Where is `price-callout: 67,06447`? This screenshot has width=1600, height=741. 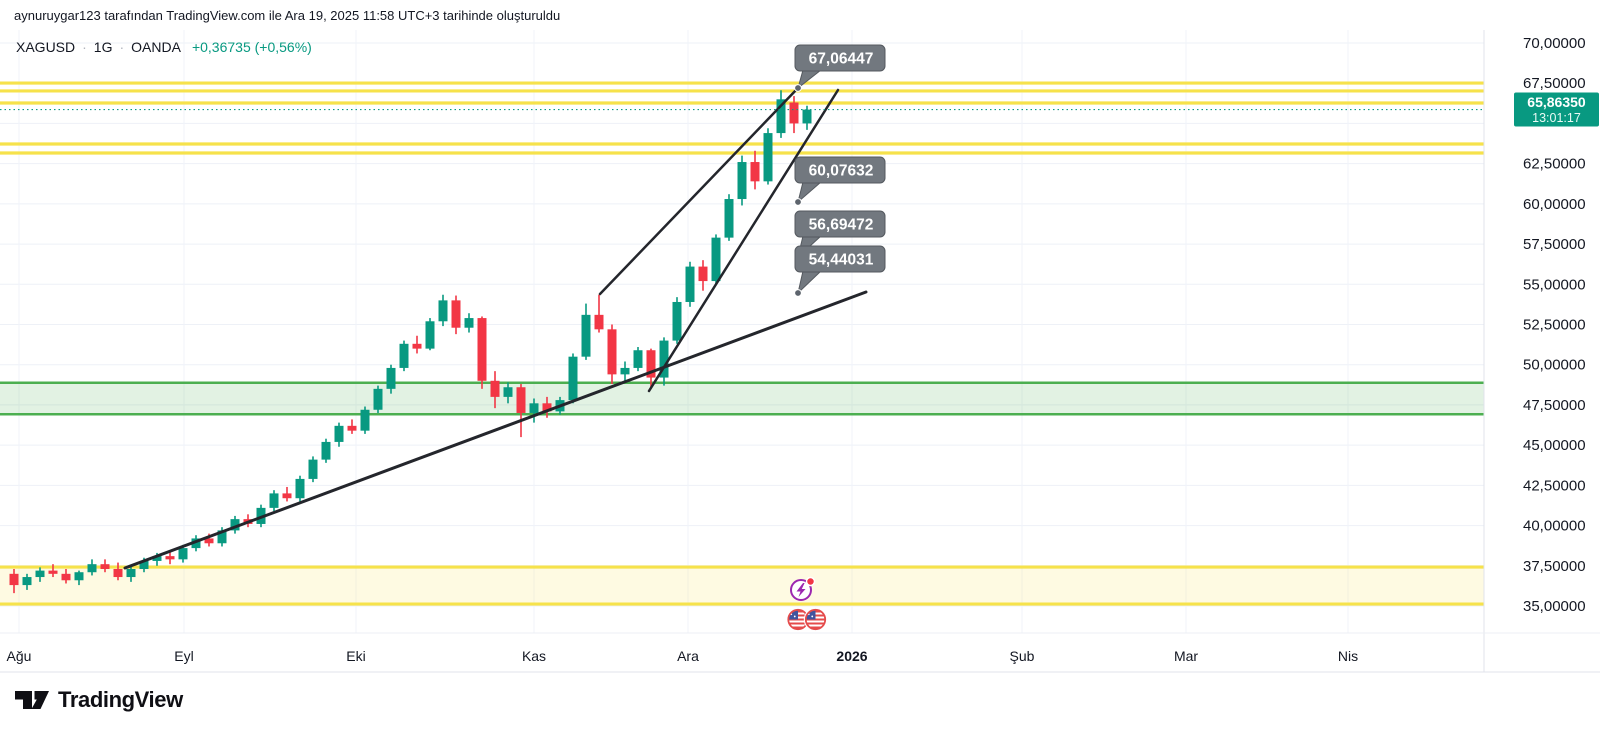 price-callout: 67,06447 is located at coordinates (840, 68).